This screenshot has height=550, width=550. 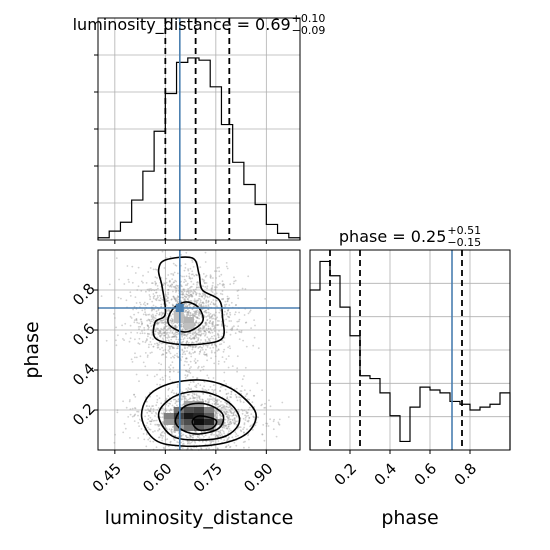 I want to click on density-cell, so click(x=188, y=428).